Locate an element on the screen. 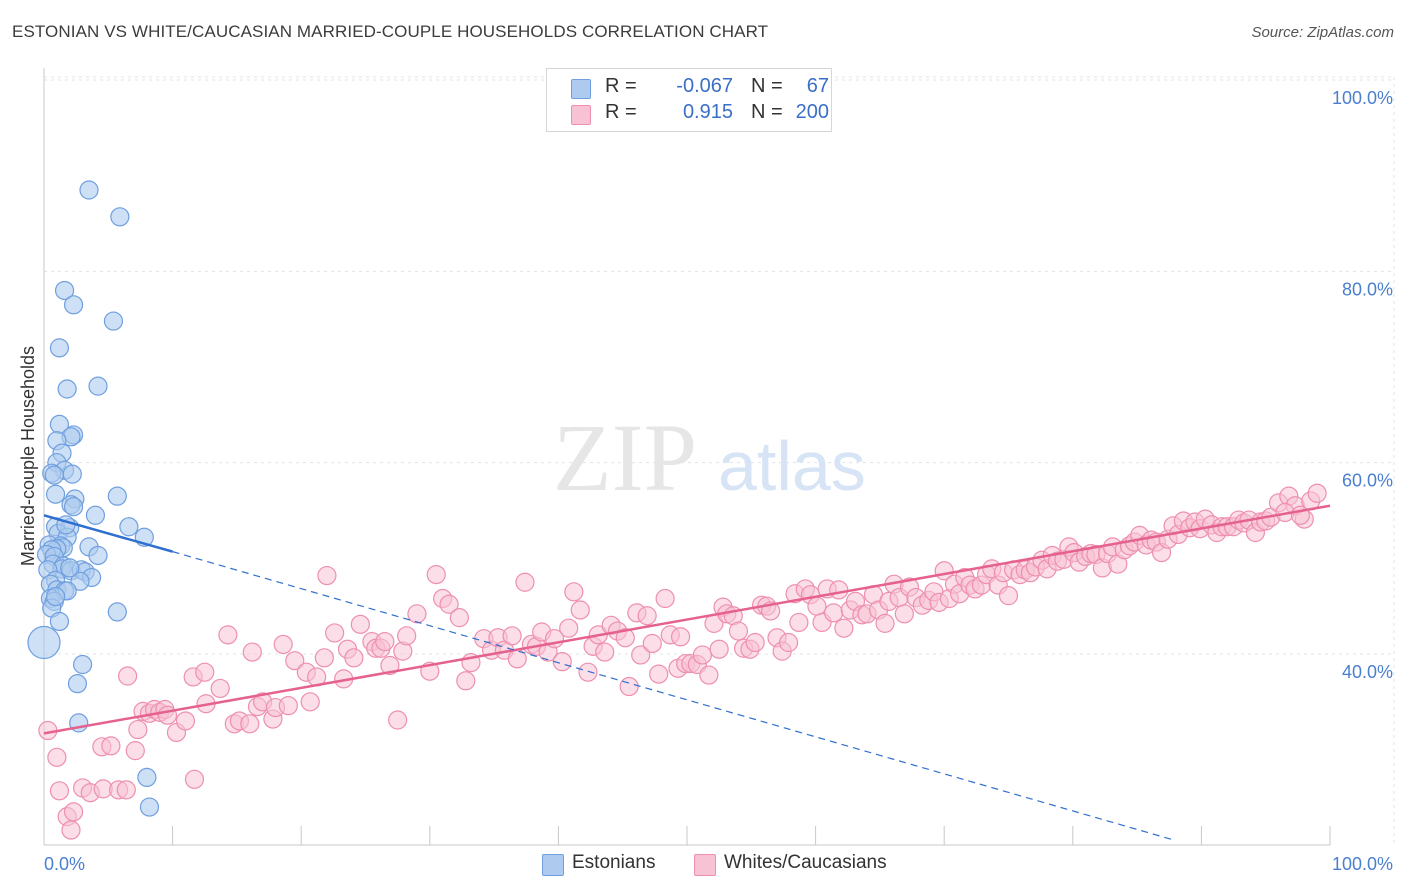  legend-n-label: N = is located at coordinates (767, 112).